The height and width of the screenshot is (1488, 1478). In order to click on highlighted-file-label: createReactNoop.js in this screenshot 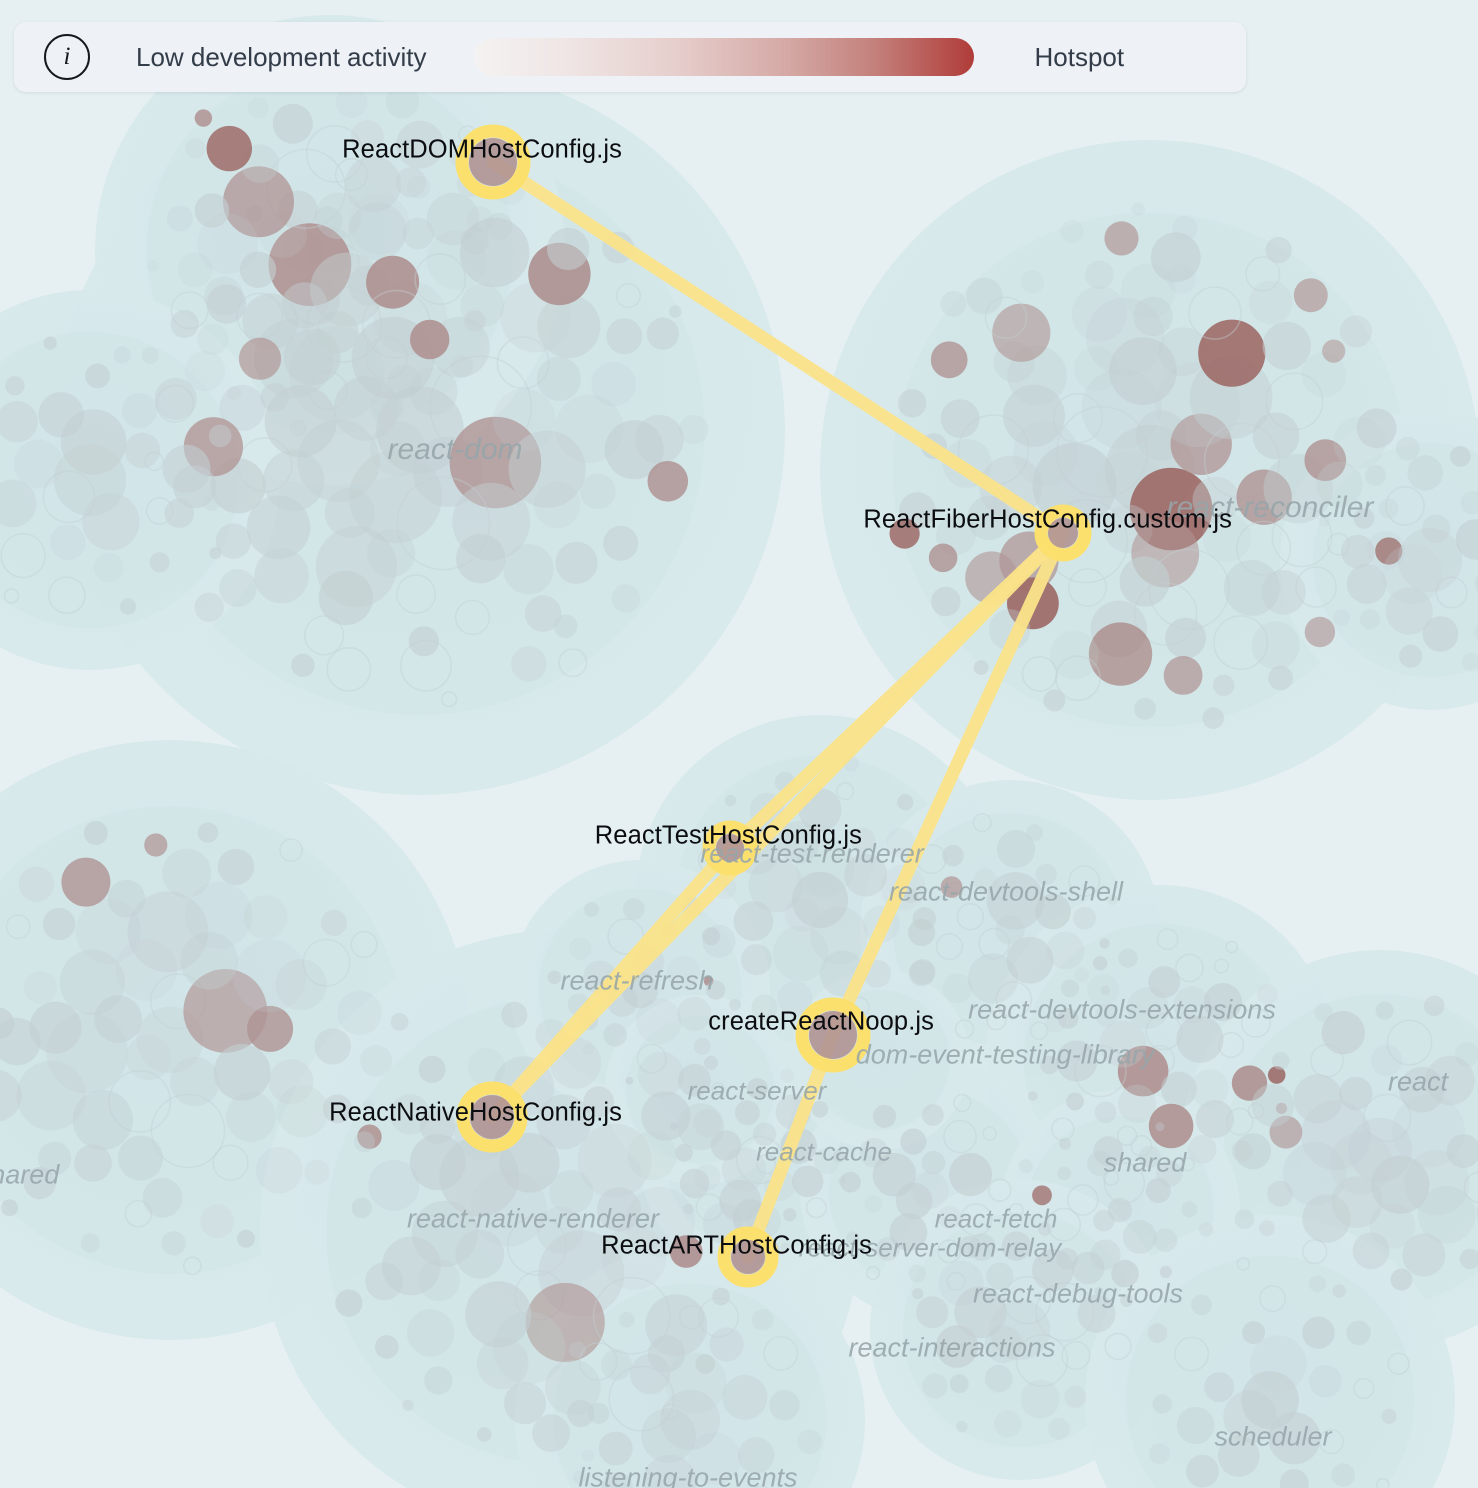, I will do `click(821, 1021)`.